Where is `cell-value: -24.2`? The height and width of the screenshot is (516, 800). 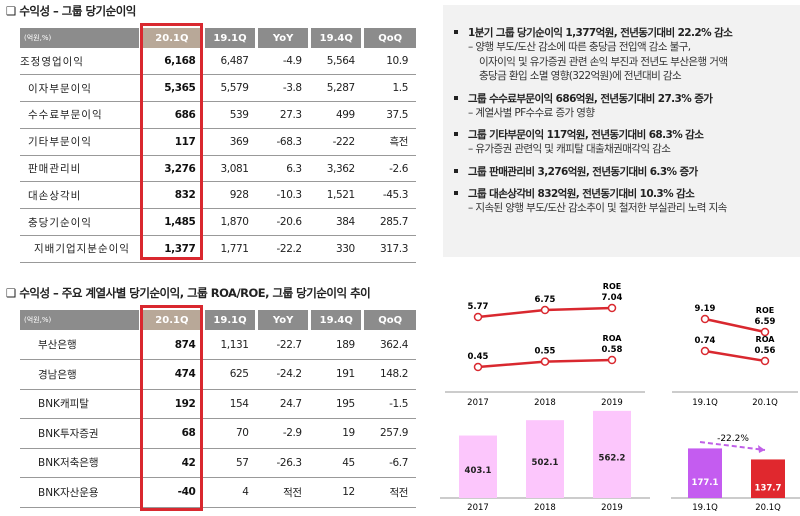 cell-value: -24.2 is located at coordinates (283, 374).